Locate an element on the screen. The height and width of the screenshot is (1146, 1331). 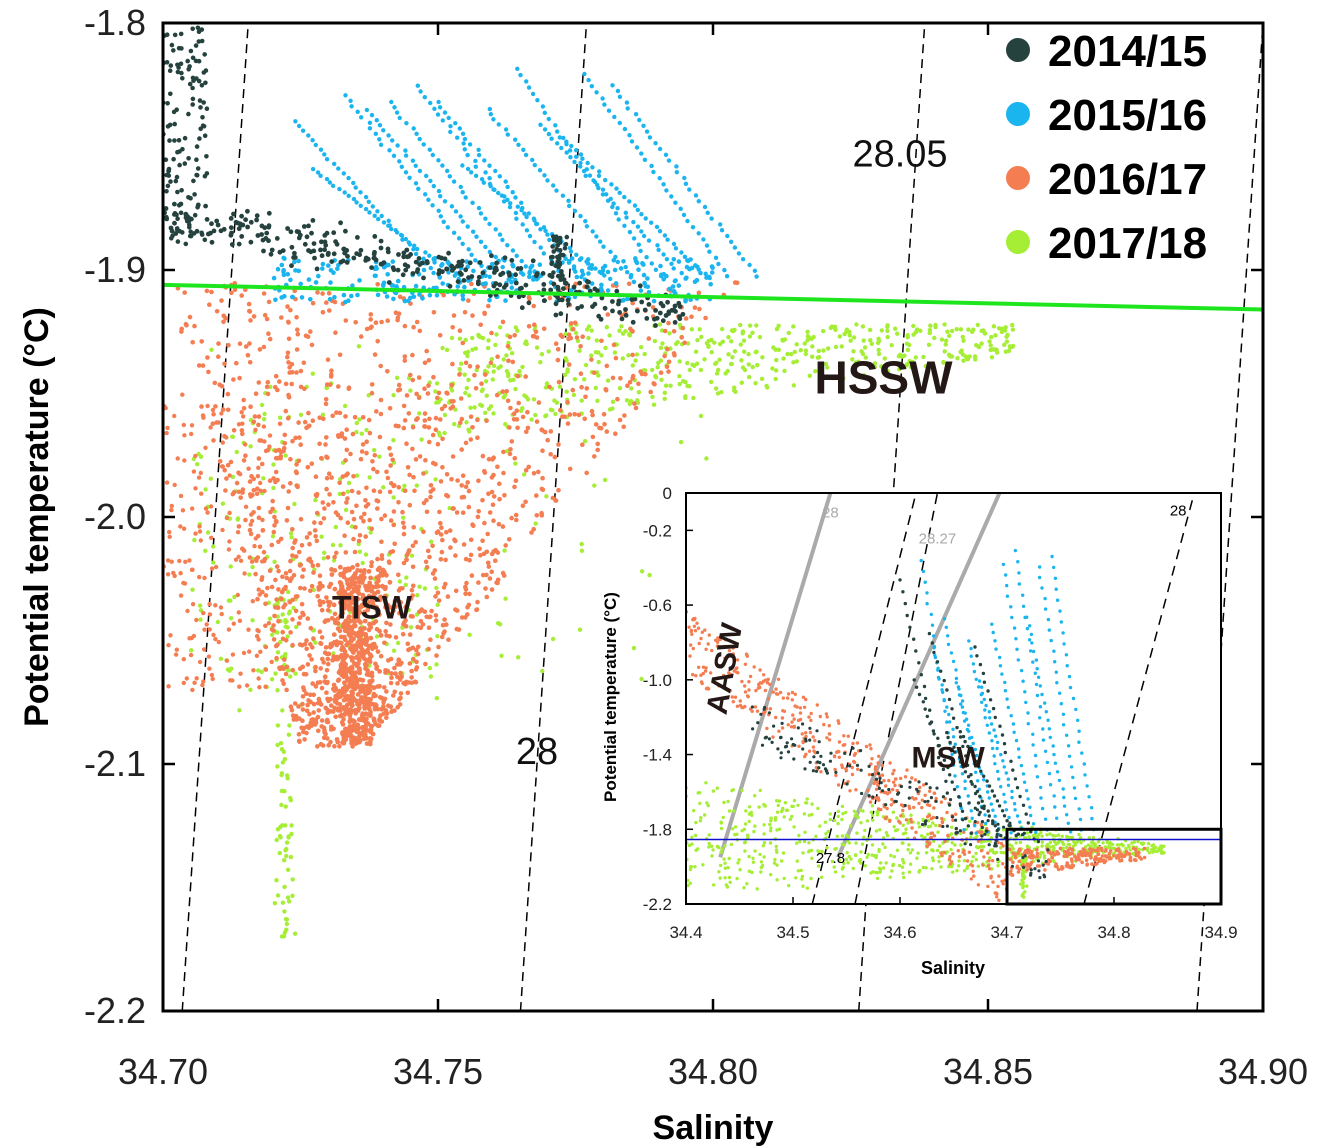
main-y-tick-labels: -1.8-1.9-2.0-2.1-2.2 is located at coordinates (115, 516).